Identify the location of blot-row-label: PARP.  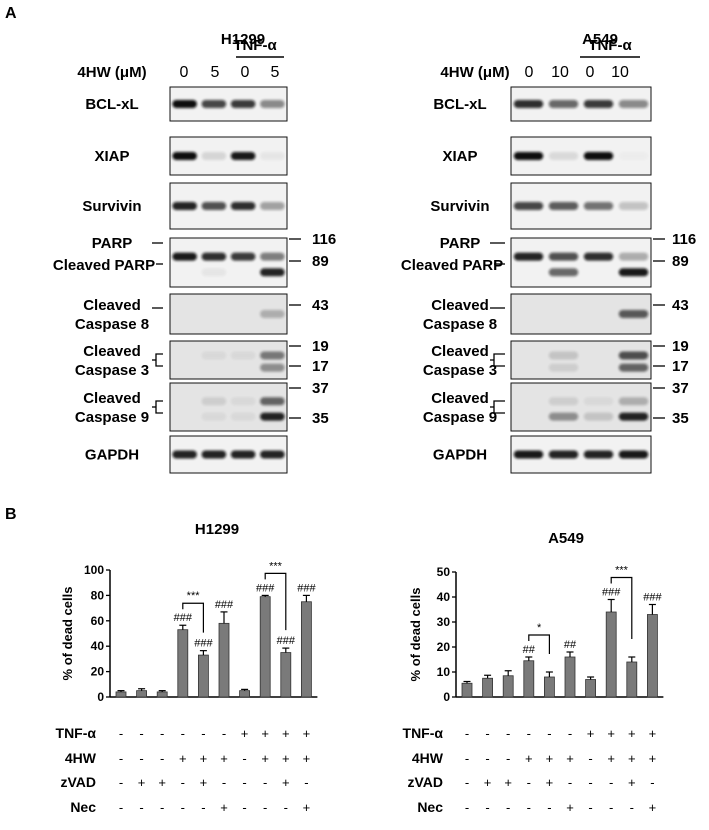
(112, 243).